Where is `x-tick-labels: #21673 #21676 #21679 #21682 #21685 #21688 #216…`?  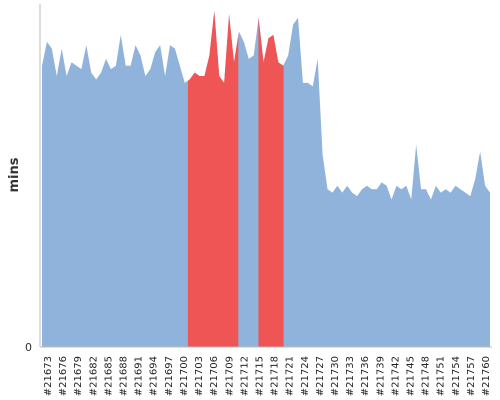
x-tick-labels: #21673 #21676 #21679 #21682 #21685 #21688 #216… is located at coordinates (267, 376).